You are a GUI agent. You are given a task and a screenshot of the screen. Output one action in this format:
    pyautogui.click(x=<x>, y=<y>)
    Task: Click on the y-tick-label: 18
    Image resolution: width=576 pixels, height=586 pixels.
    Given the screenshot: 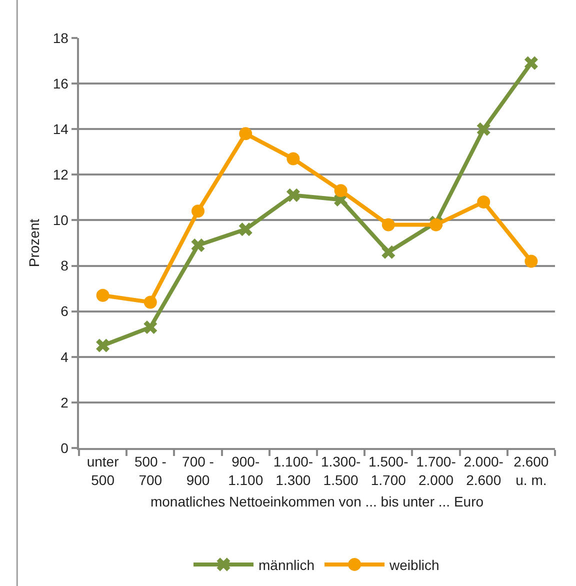 What is the action you would take?
    pyautogui.click(x=60, y=38)
    